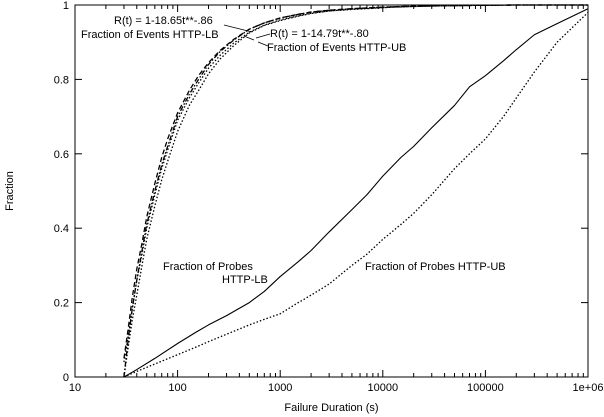 This screenshot has height=417, width=604. Describe the element at coordinates (245, 280) in the screenshot. I see `annotation-probes-lb-line2: HTTP-LB` at that location.